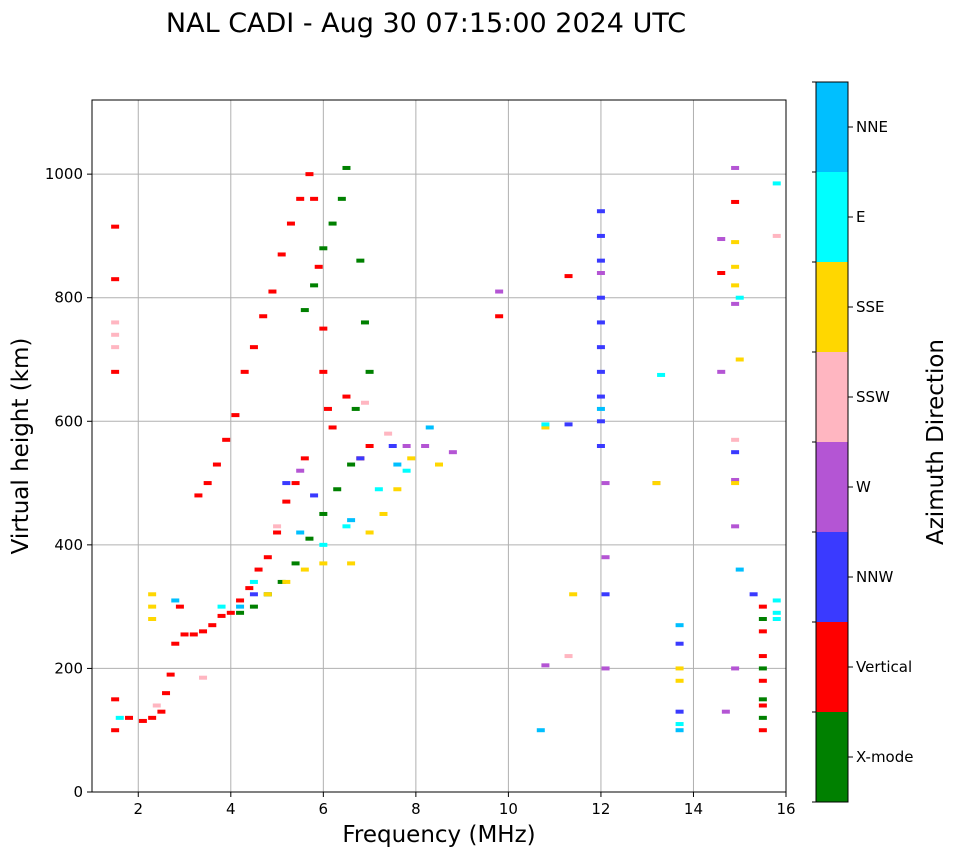 This screenshot has height=857, width=958. What do you see at coordinates (138, 809) in the screenshot?
I see `x-tick-label: 2` at bounding box center [138, 809].